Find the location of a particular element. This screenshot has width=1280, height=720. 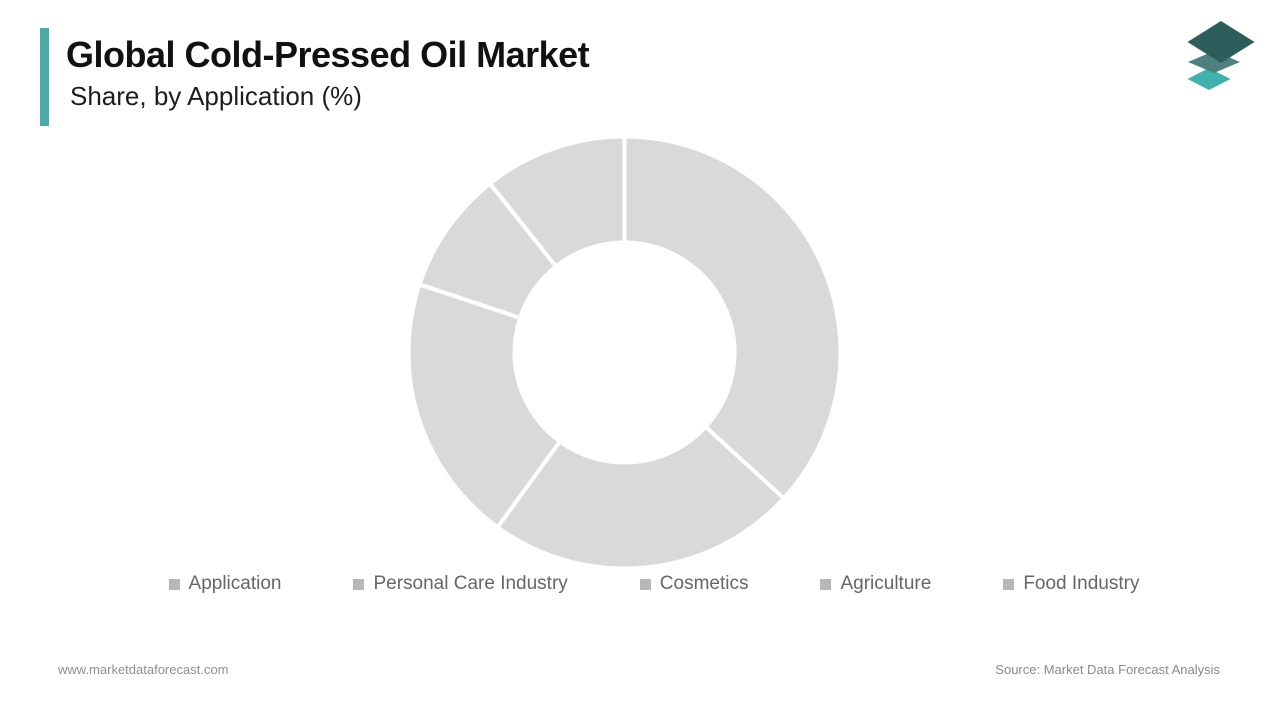

legend-item-personal-care-industry: Personal Care Industry is located at coordinates (460, 584).